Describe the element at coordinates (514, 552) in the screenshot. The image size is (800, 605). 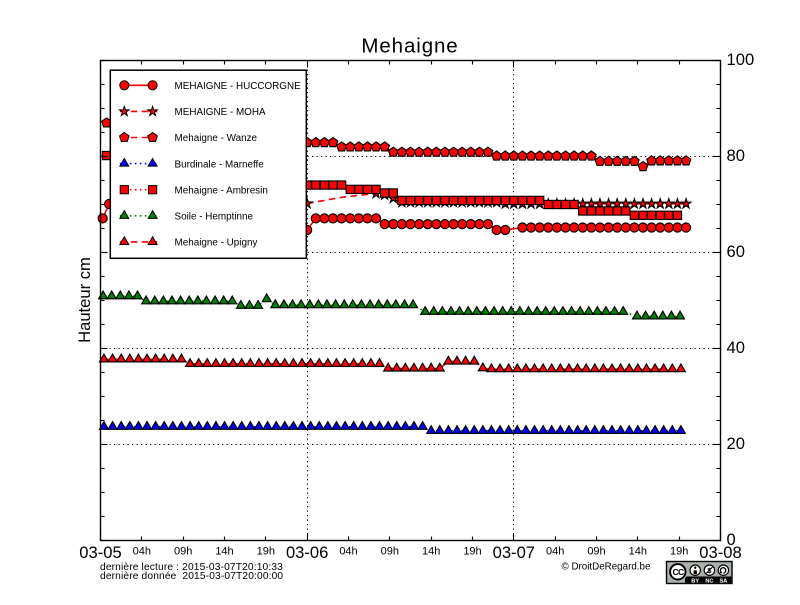
I see `svg-text: 03-07` at that location.